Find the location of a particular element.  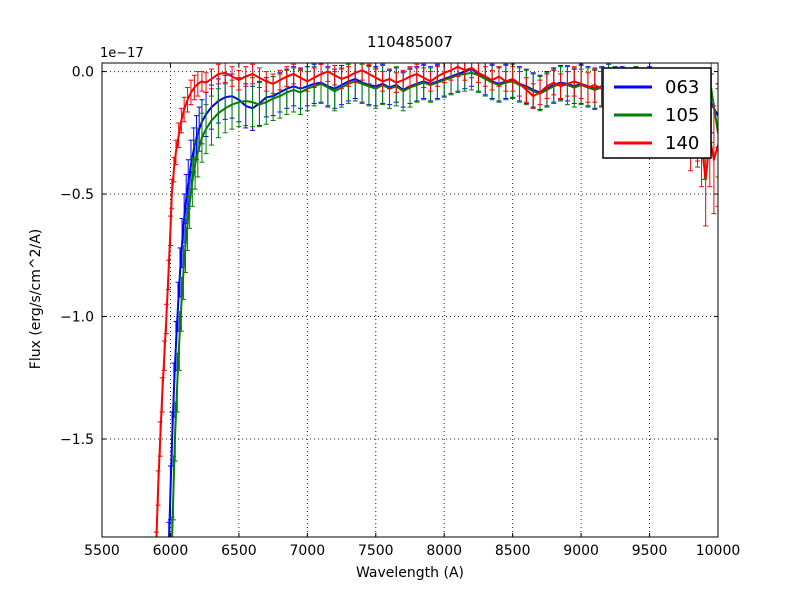

legend-box is located at coordinates (657, 113).